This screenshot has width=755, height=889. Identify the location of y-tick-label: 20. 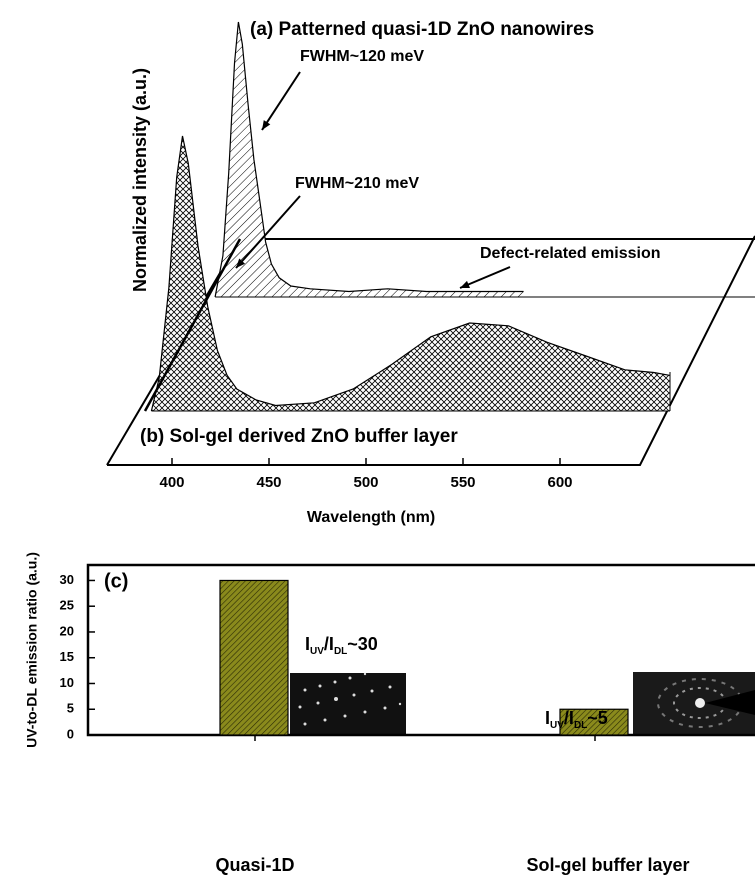
(67, 630).